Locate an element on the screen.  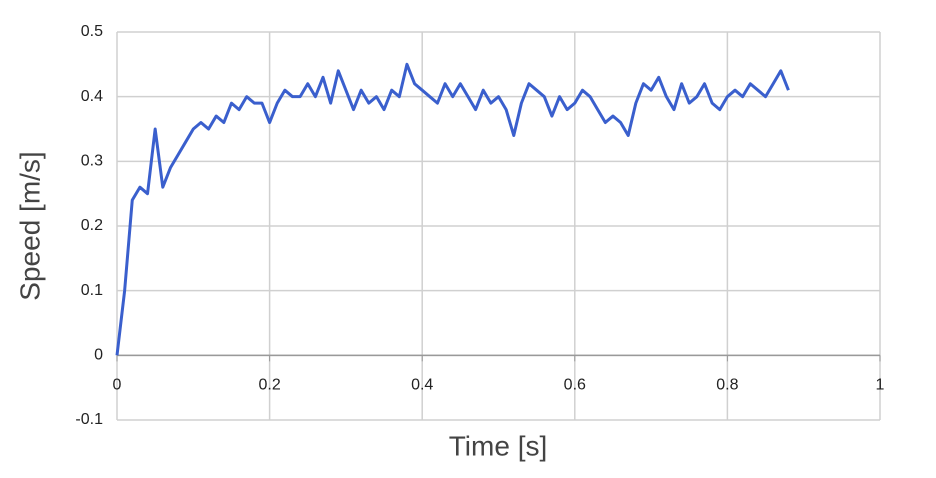
x-tick-label: 0.2 is located at coordinates (269, 385).